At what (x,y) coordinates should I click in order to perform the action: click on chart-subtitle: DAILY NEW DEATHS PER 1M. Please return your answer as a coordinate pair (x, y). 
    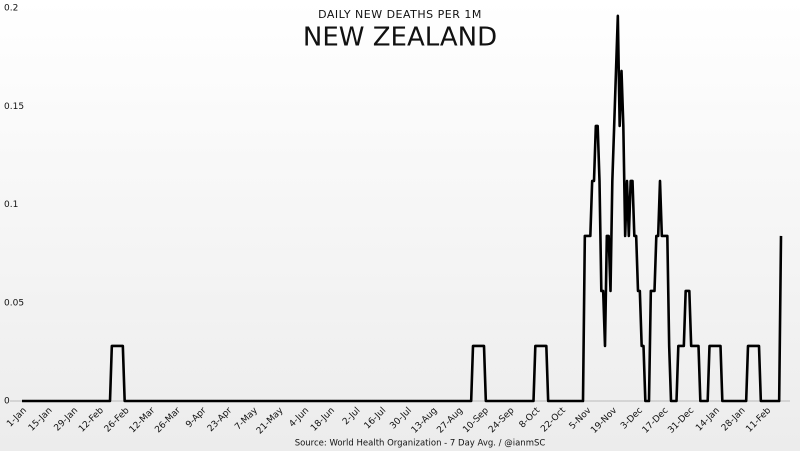
    Looking at the image, I should click on (400, 14).